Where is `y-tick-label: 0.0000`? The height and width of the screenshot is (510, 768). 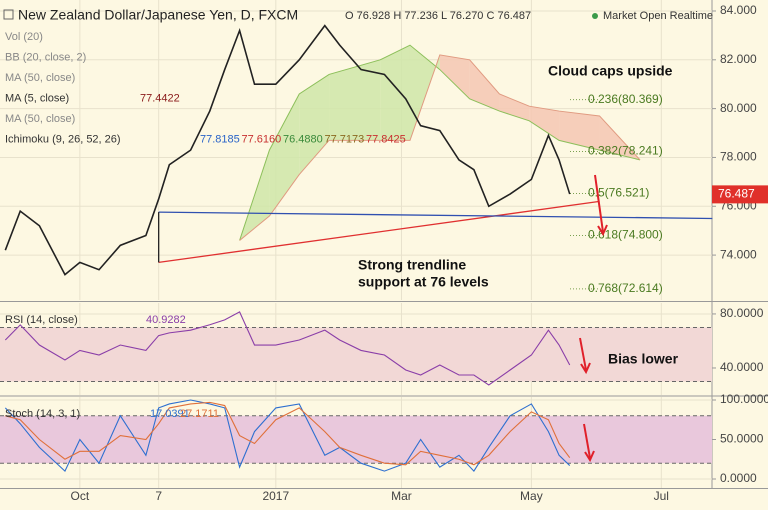 y-tick-label: 0.0000 is located at coordinates (738, 478).